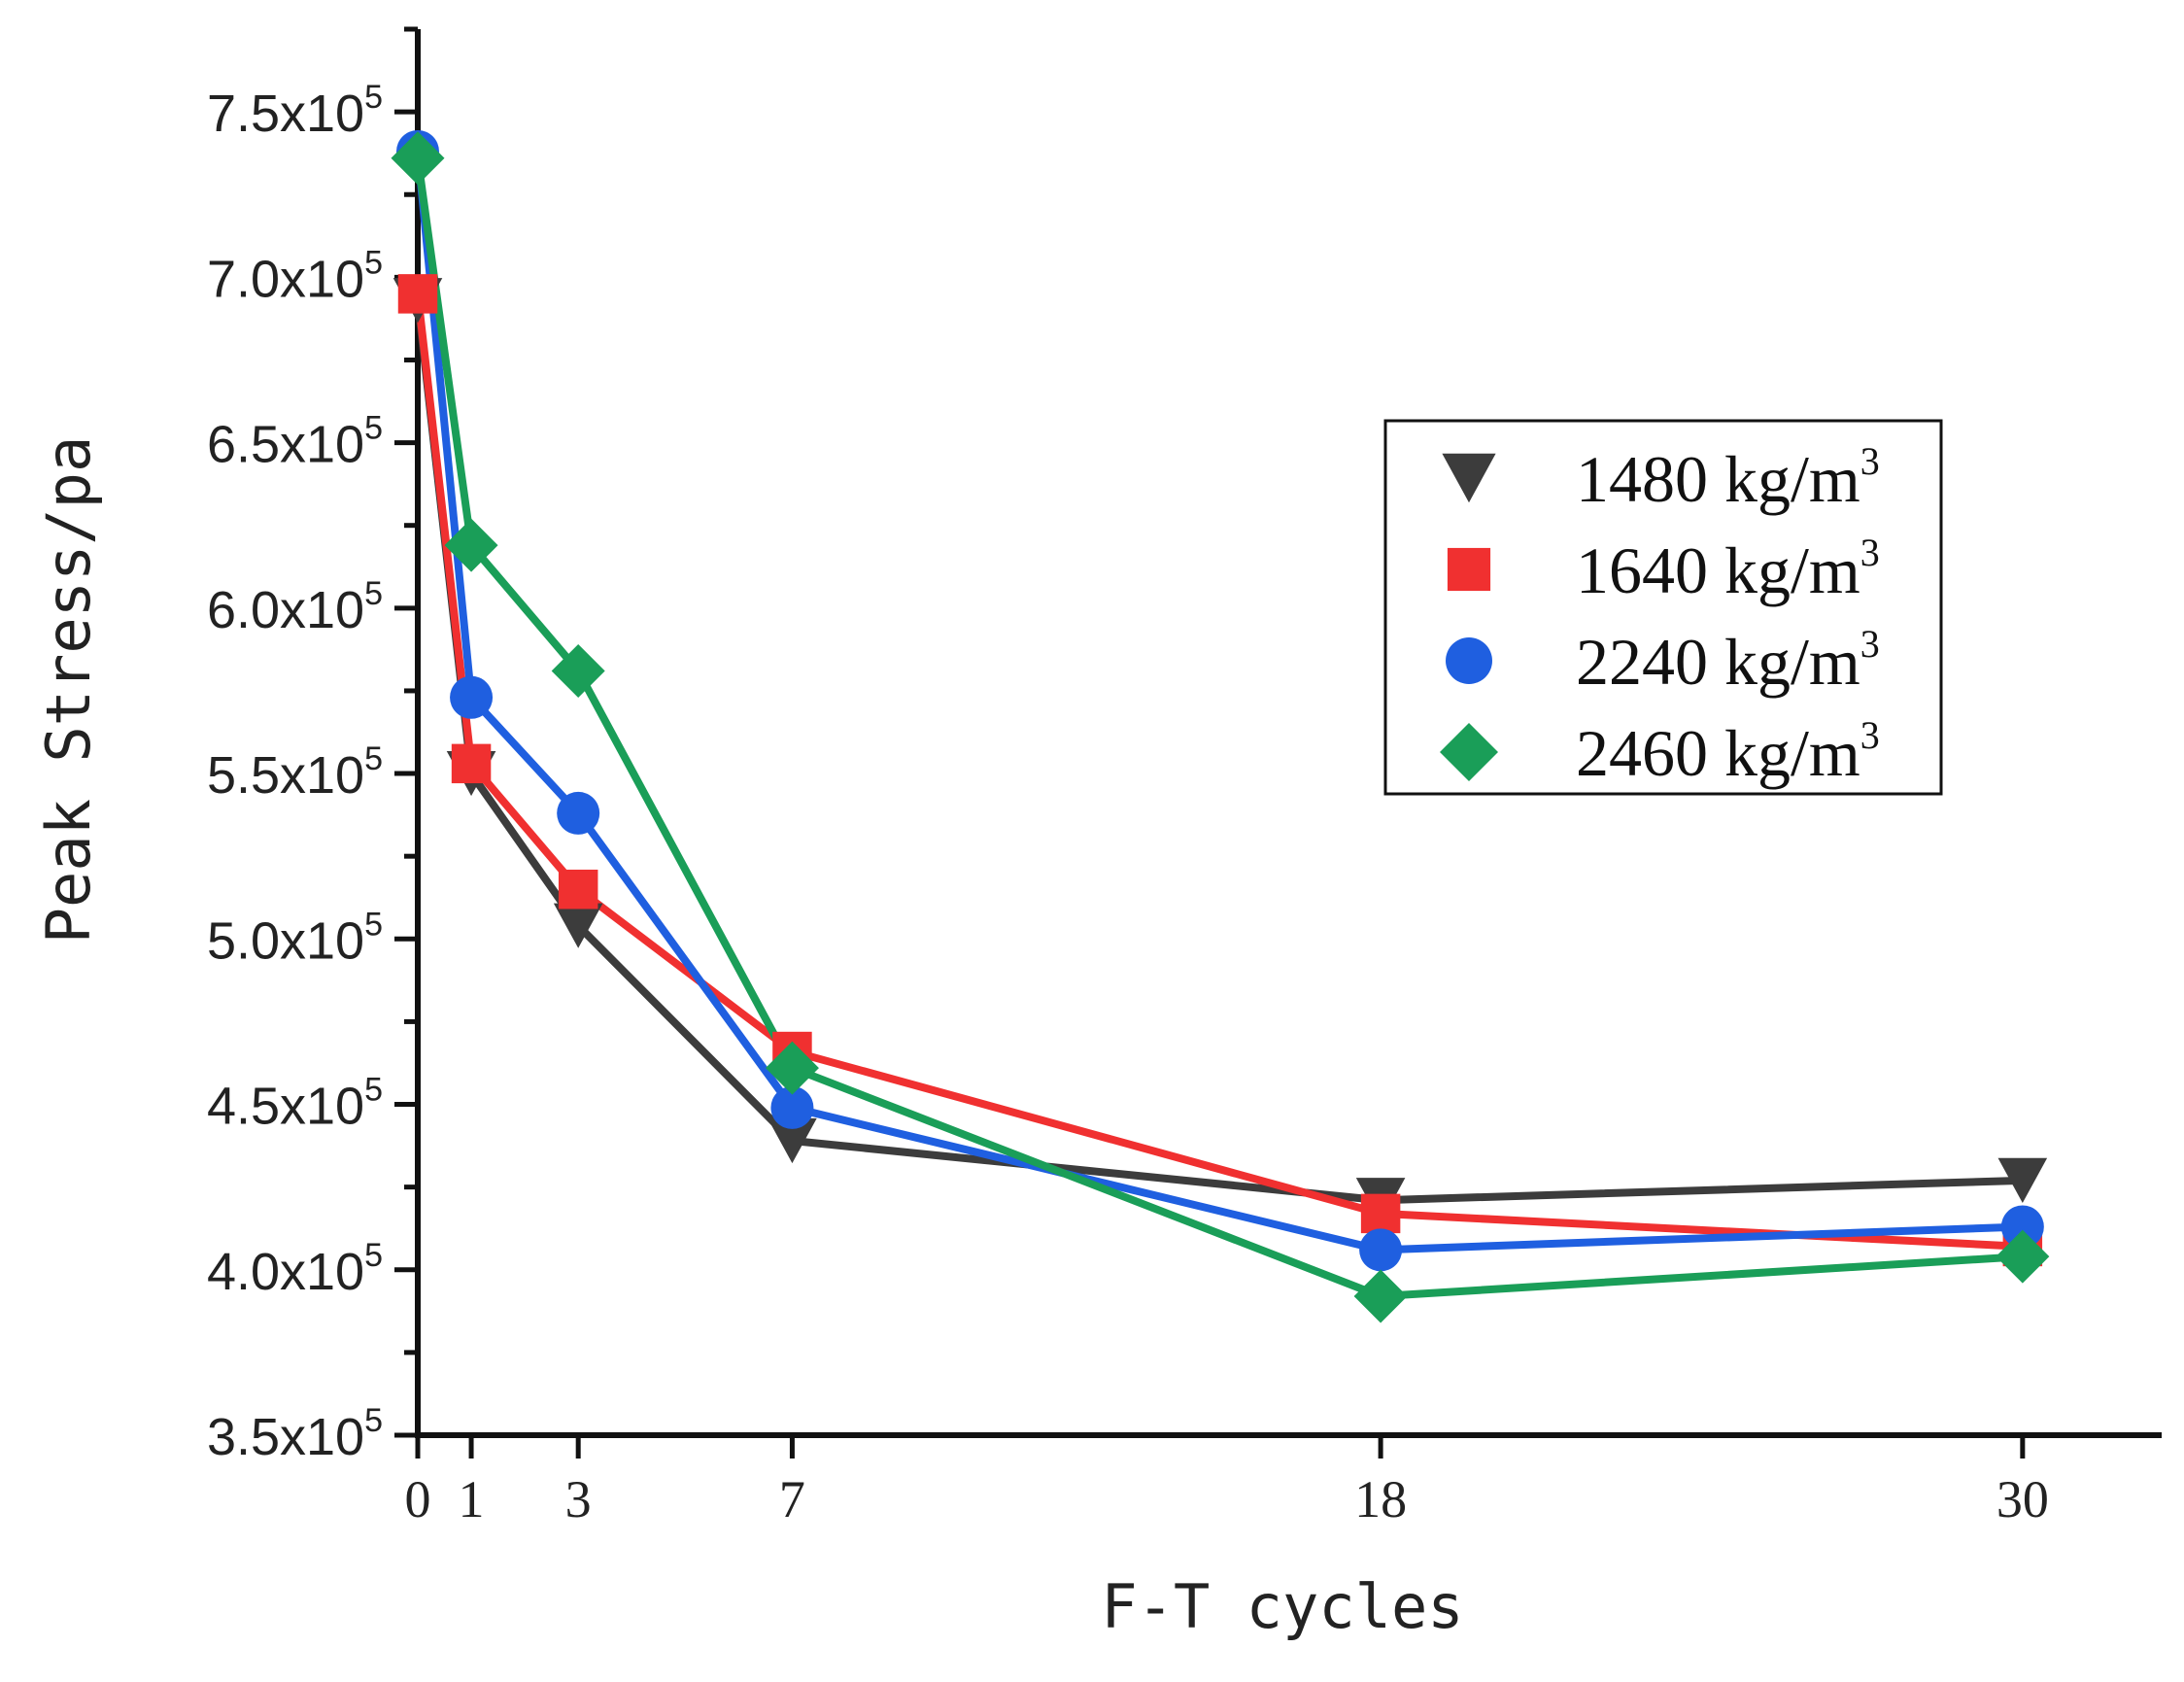  Describe the element at coordinates (792, 1499) in the screenshot. I see `x-tick-label: 7` at that location.